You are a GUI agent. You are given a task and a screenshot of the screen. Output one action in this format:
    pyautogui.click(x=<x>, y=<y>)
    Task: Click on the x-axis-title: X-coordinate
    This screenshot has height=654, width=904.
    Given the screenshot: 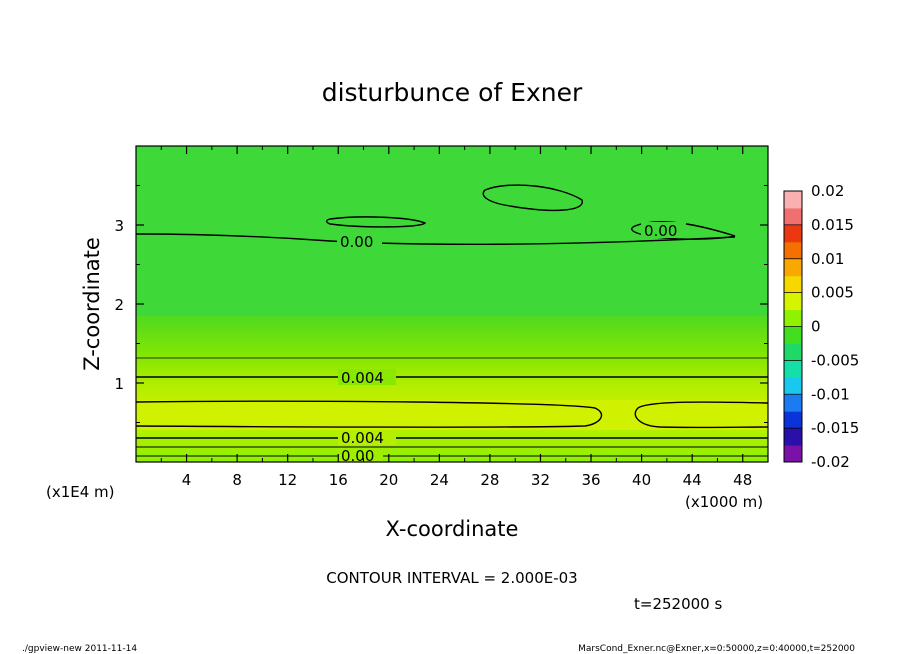 What is the action you would take?
    pyautogui.click(x=452, y=529)
    